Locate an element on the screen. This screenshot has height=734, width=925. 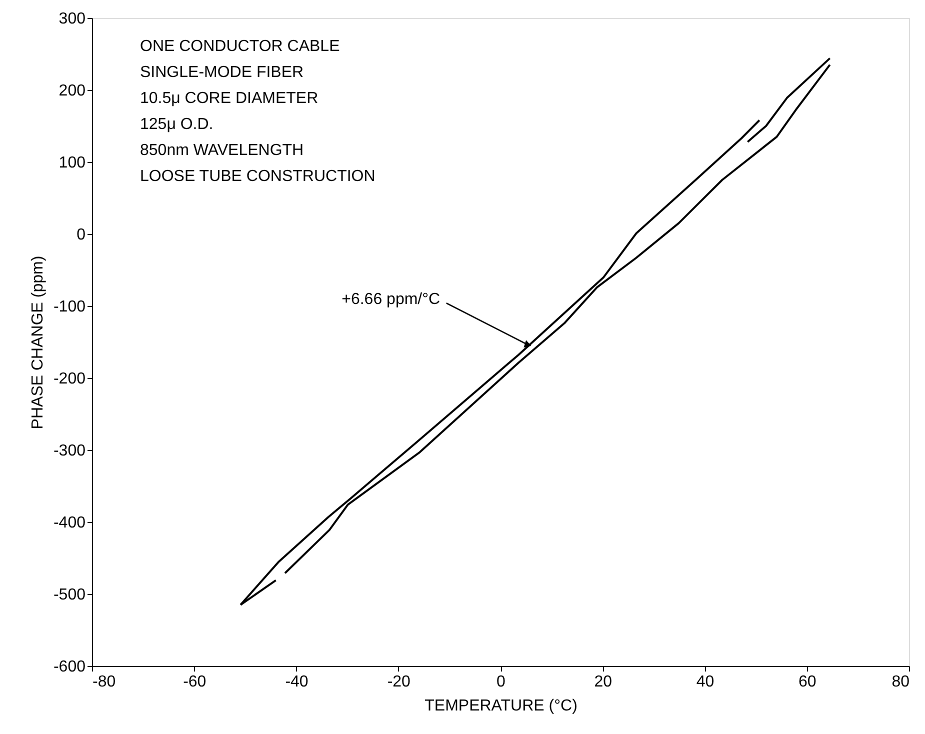
y-tick-label: -100 is located at coordinates (69, 307).